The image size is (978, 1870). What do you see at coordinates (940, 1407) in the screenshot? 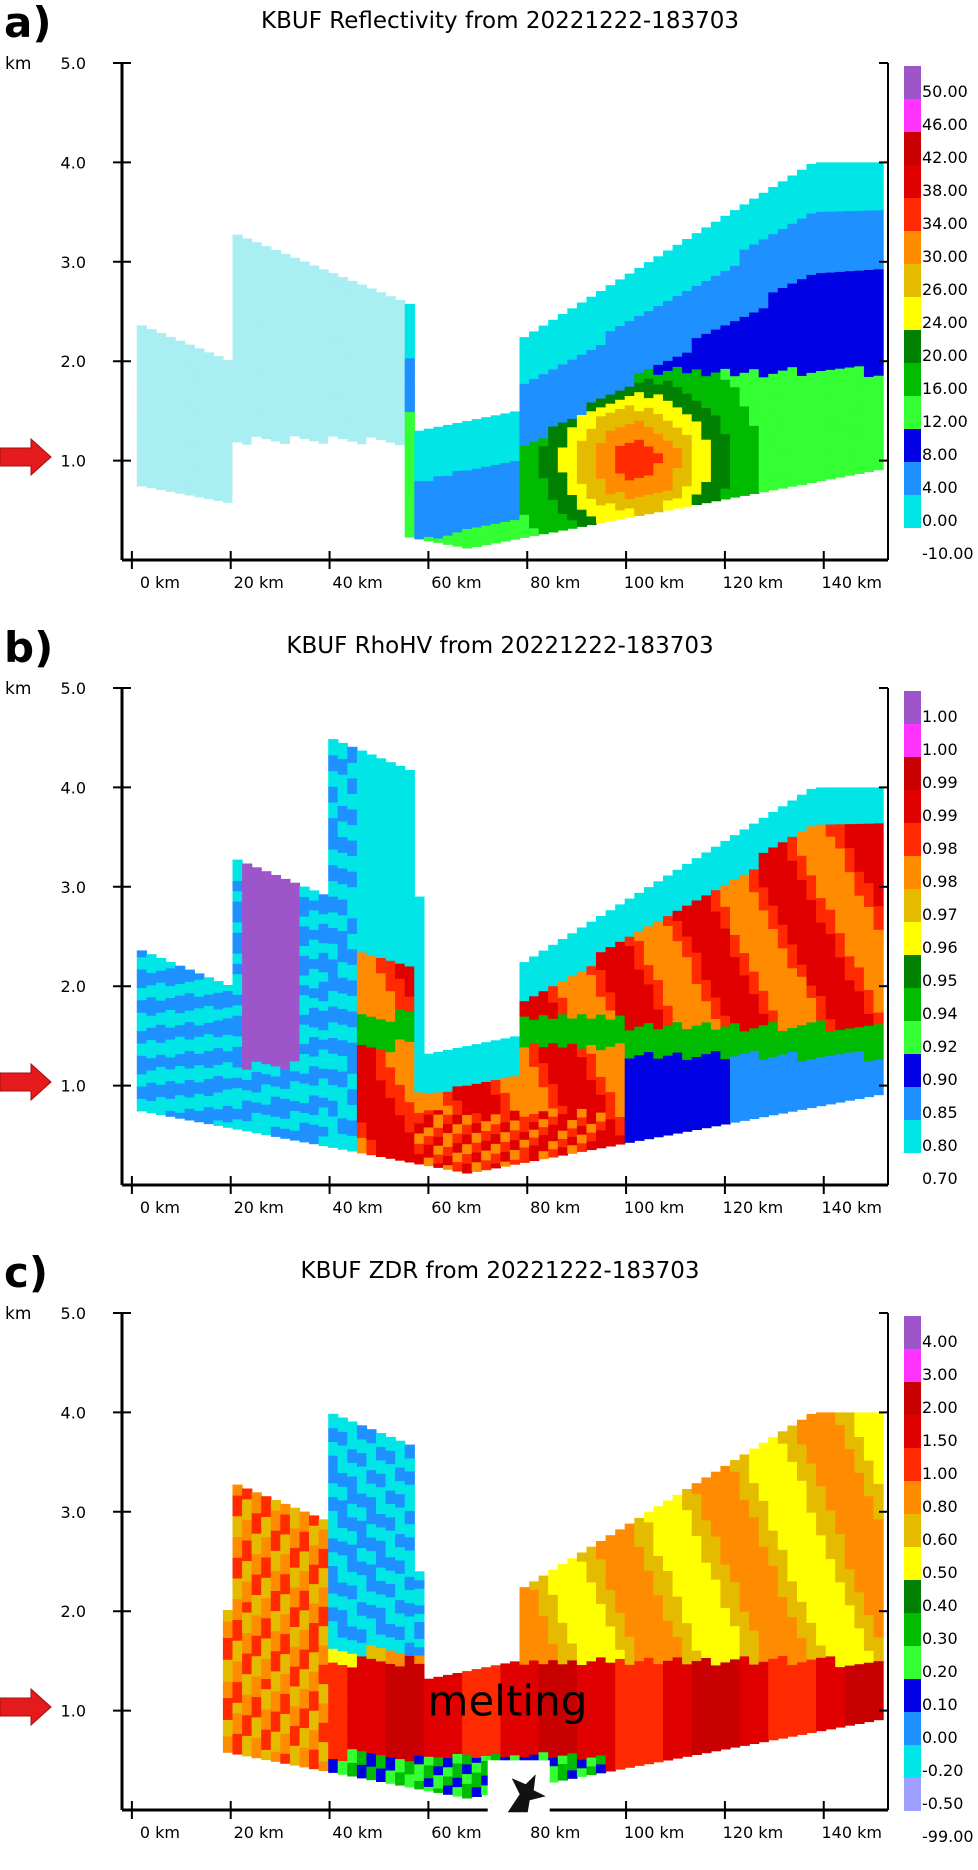
I see `colorbar-label: 2.00` at bounding box center [940, 1407].